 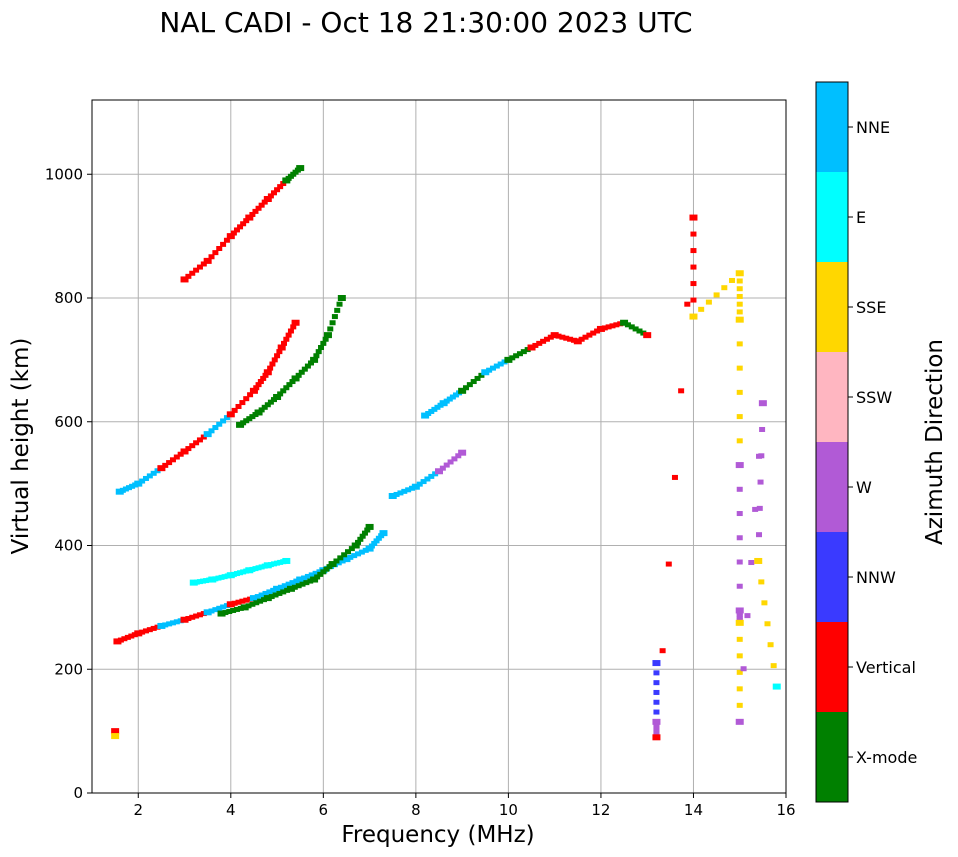 What do you see at coordinates (416, 810) in the screenshot?
I see `x-tick-label: 8` at bounding box center [416, 810].